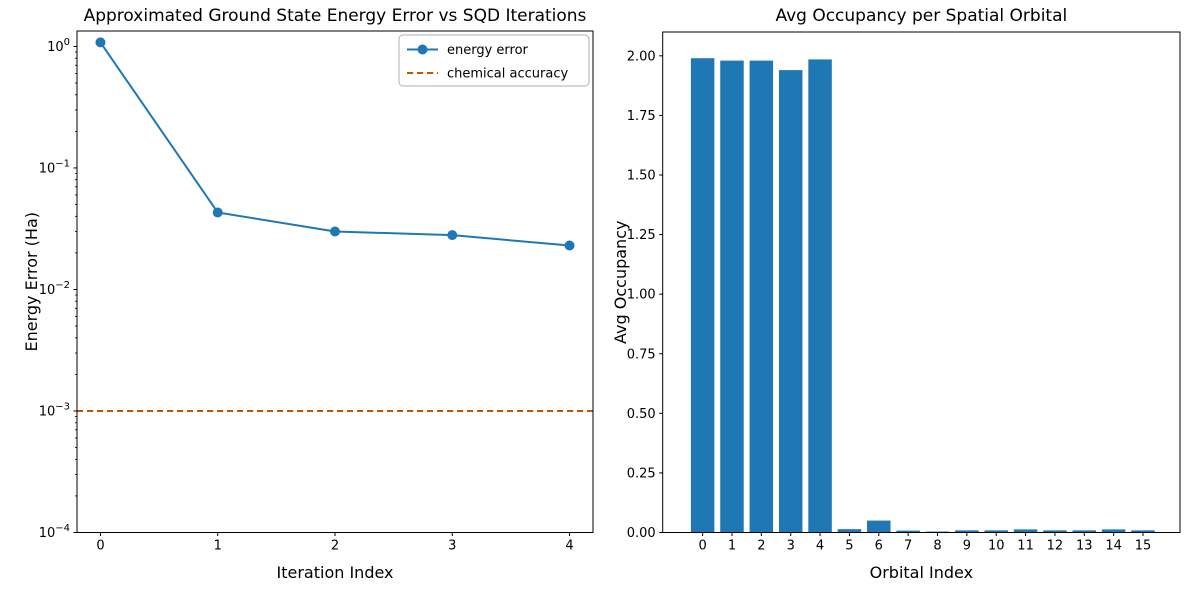 The height and width of the screenshot is (590, 1189). Describe the element at coordinates (507, 74) in the screenshot. I see `legend-label-chemical-accuracy: chemical accuracy` at that location.